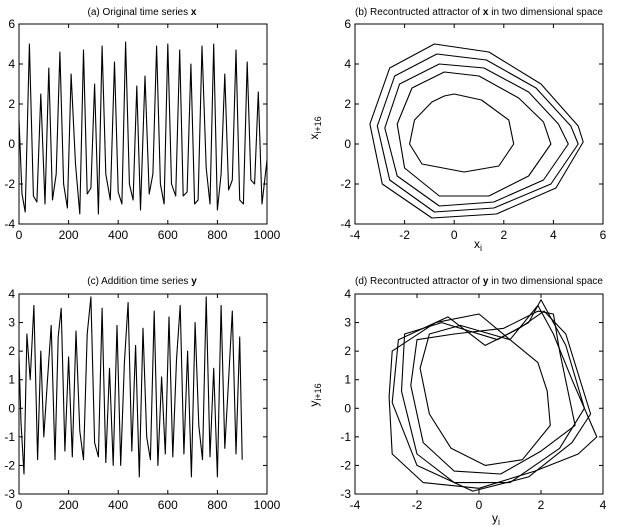 Image resolution: width=623 pixels, height=531 pixels. What do you see at coordinates (9, 494) in the screenshot?
I see `panel-c-ytick-label: -3` at bounding box center [9, 494].